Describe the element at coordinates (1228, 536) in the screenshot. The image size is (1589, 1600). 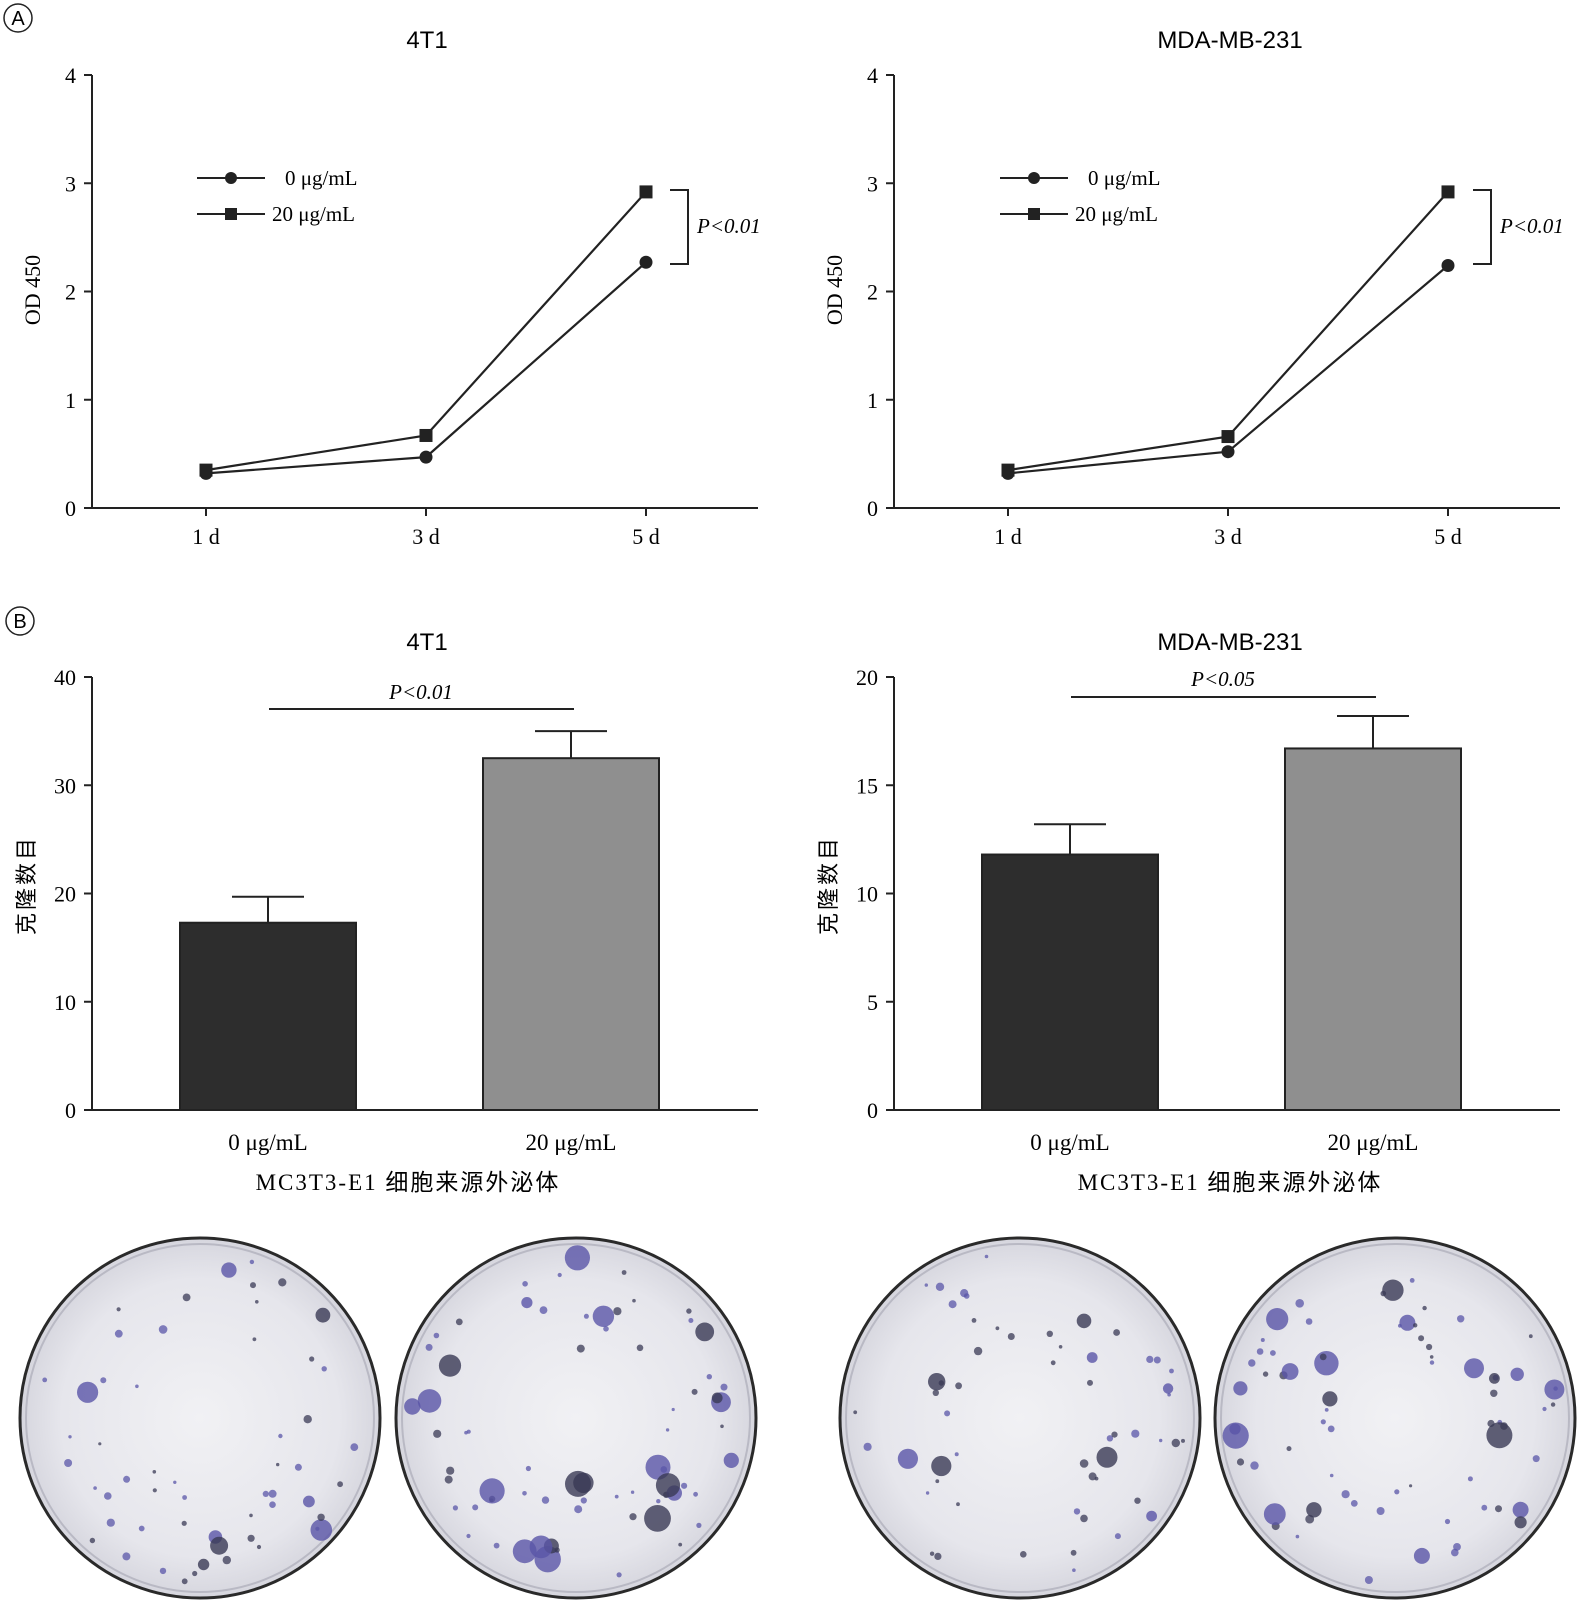
I see `x-tick-label: 3 d` at that location.